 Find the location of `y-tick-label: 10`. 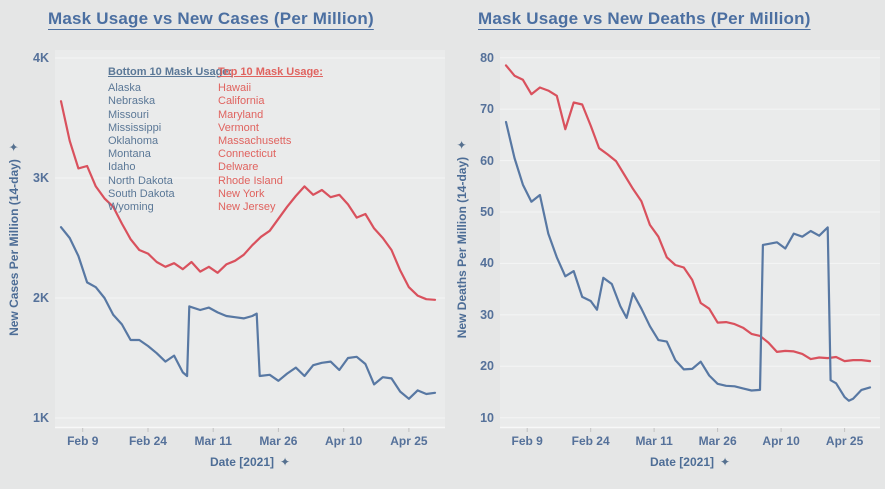

y-tick-label: 10 is located at coordinates (487, 417).